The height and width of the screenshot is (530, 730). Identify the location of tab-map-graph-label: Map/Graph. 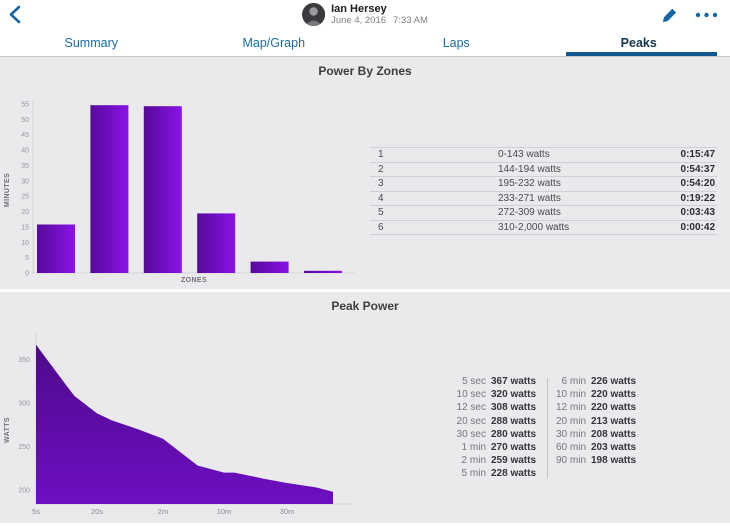
(274, 42).